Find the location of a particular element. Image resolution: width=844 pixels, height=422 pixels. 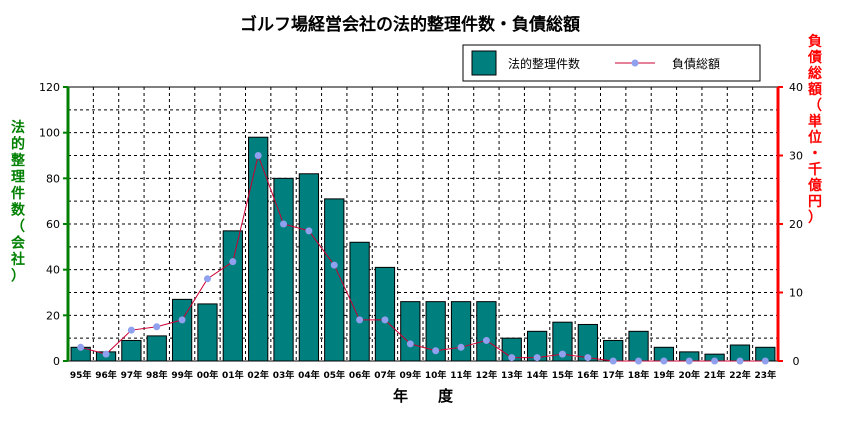

x-tick-label: 23年 is located at coordinates (766, 375).